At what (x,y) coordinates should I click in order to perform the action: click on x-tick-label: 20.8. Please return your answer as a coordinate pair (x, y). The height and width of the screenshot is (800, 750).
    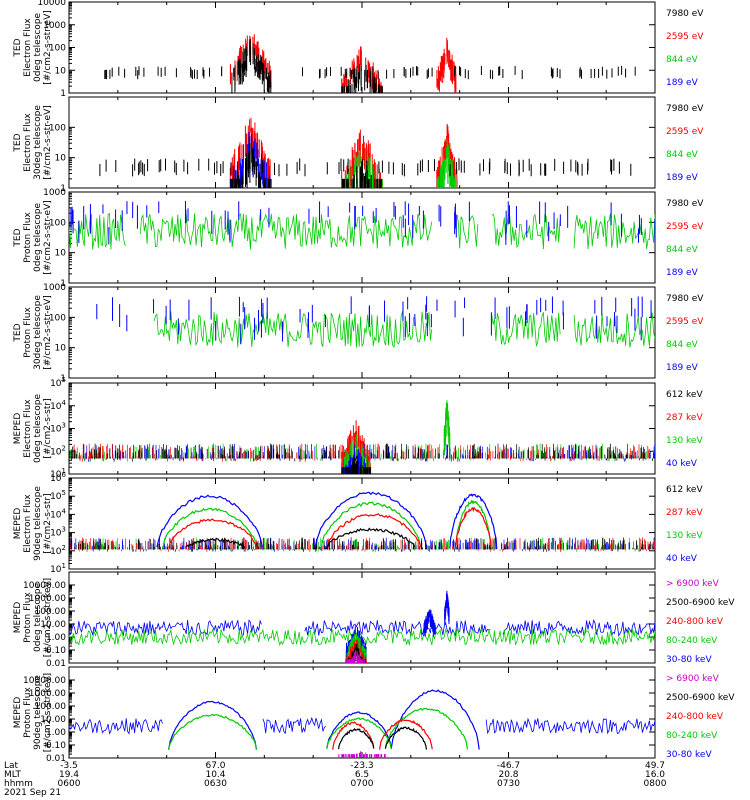
    Looking at the image, I should click on (508, 775).